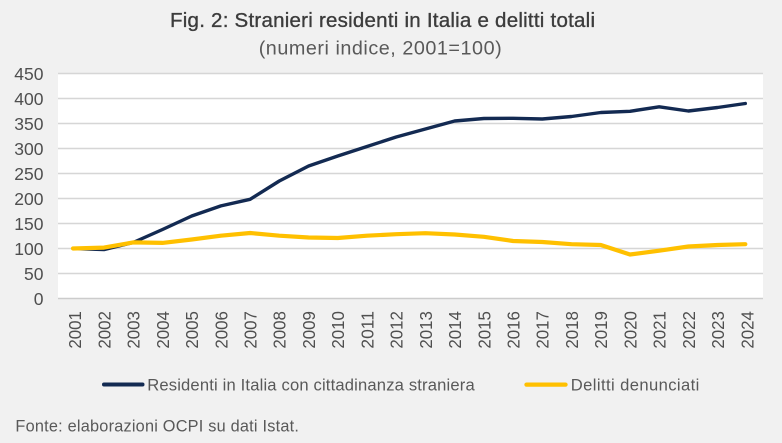  What do you see at coordinates (601, 330) in the screenshot?
I see `svg-text: 2019` at bounding box center [601, 330].